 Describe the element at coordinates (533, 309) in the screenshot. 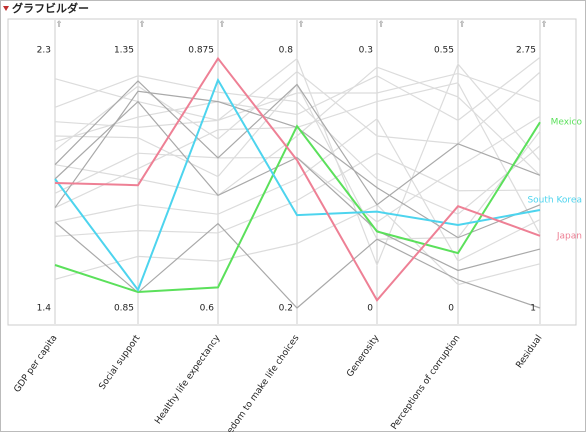

I see `axis-min-label: 1` at that location.